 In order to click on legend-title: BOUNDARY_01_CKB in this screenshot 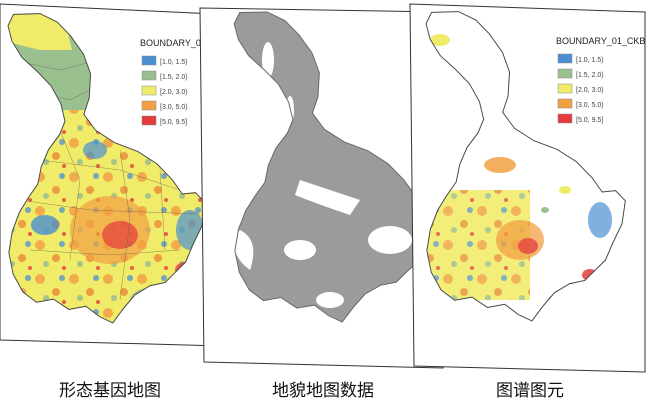, I will do `click(600, 41)`.